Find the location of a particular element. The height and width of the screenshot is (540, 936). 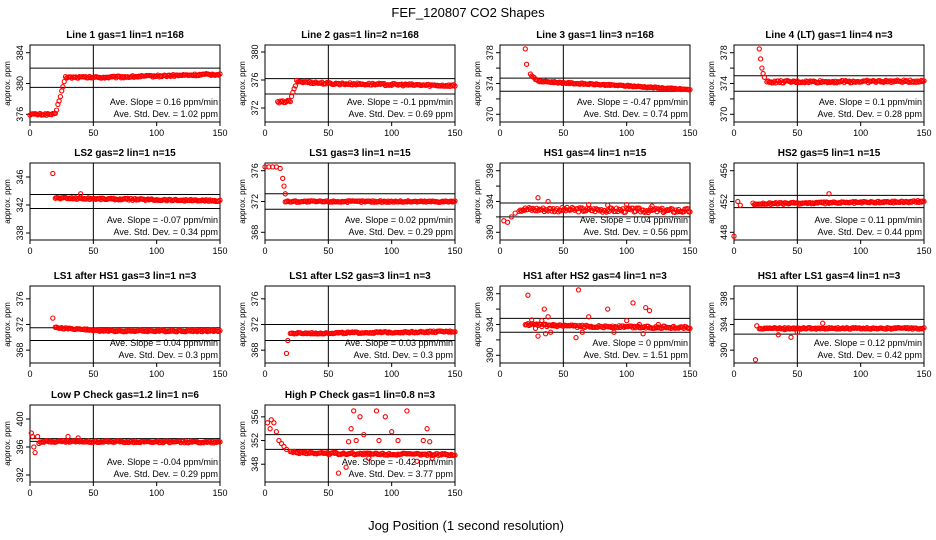

std-dev-annotation: Ave. Std. Dev. = 1.51 ppm is located at coordinates (636, 355).